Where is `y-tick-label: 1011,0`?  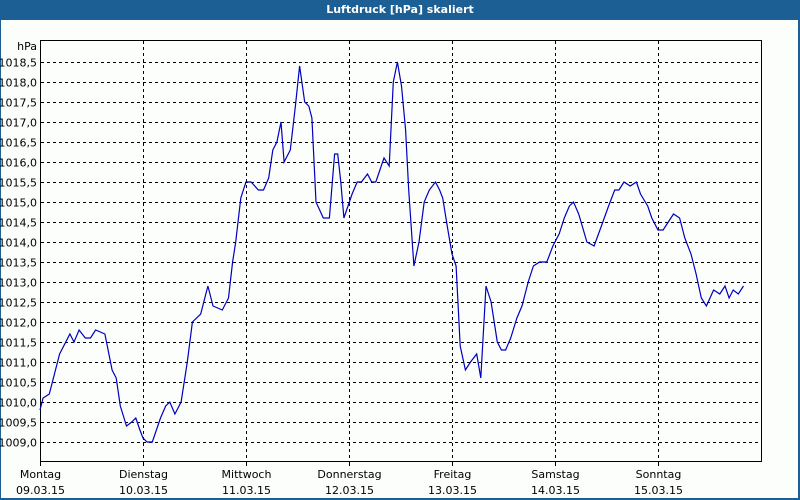 y-tick-label: 1011,0 is located at coordinates (18, 363).